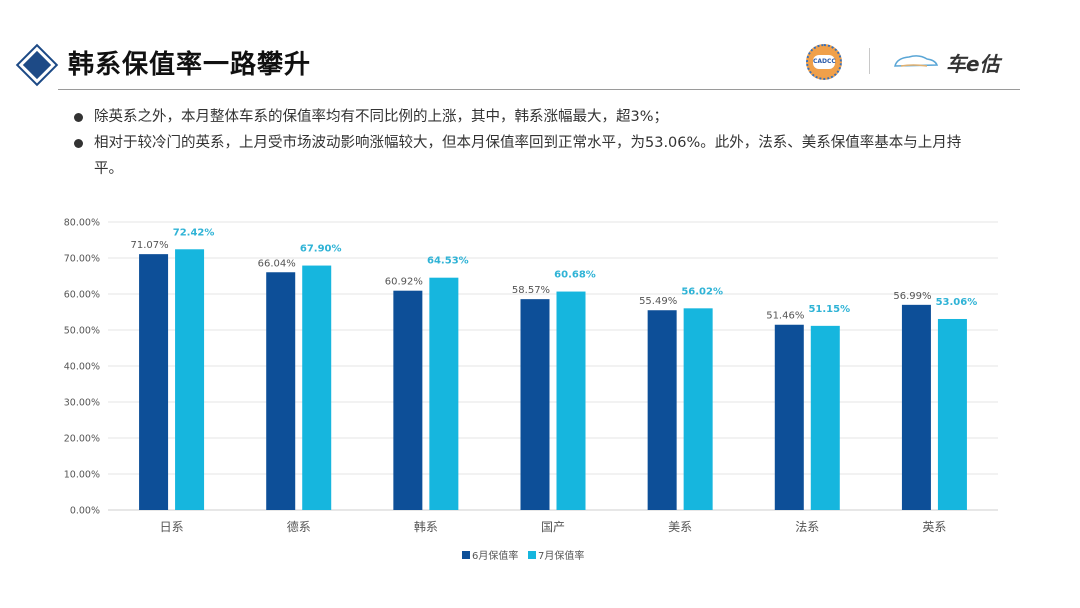 The height and width of the screenshot is (608, 1080). Describe the element at coordinates (82, 439) in the screenshot. I see `y-tick-label: 20.00%` at that location.